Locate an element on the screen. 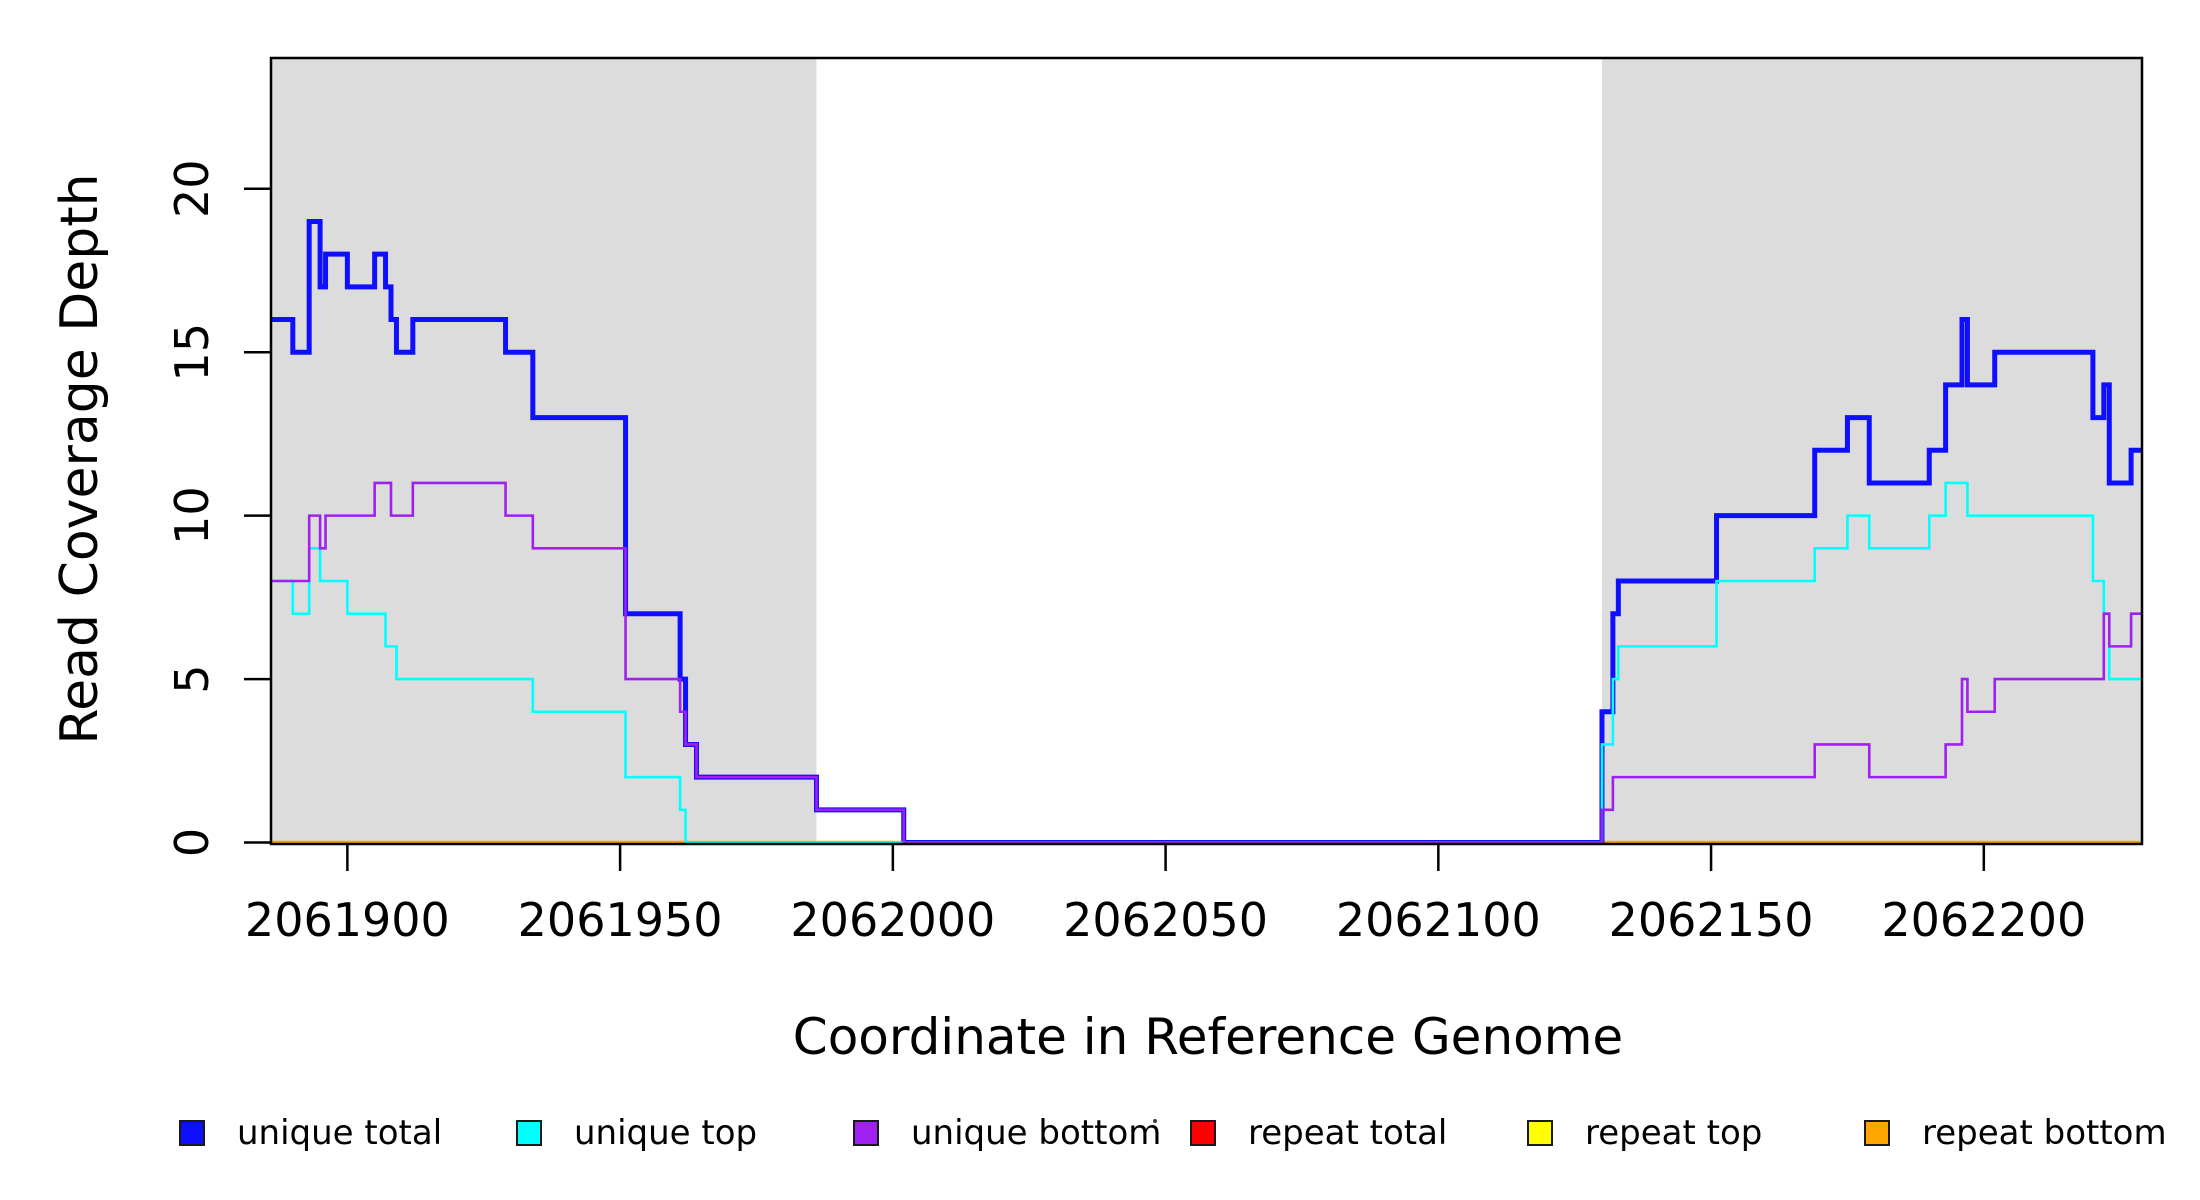  x-tick-label: 2062150 is located at coordinates (1711, 920).